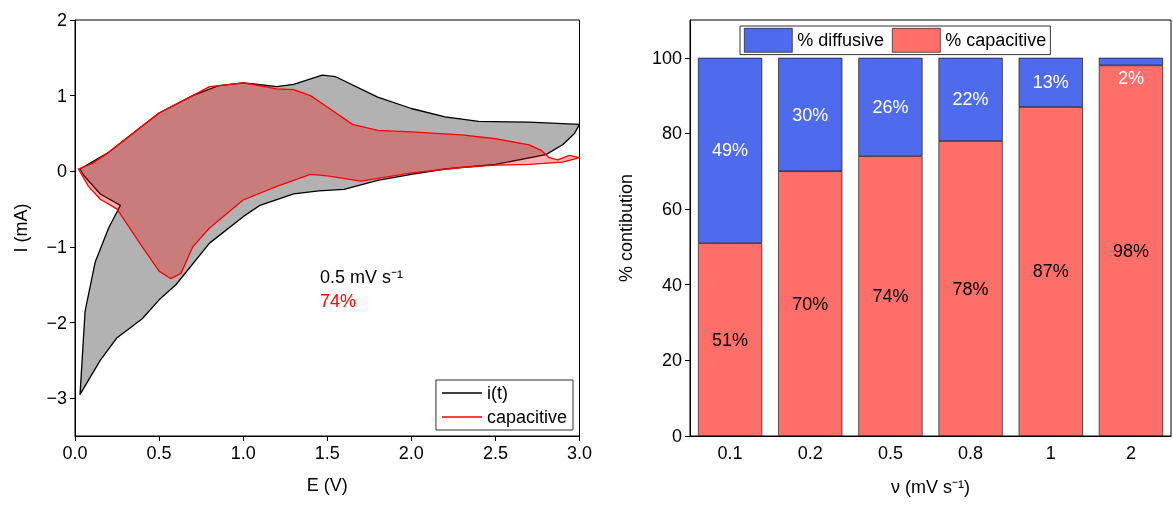  What do you see at coordinates (56, 246) in the screenshot?
I see `y-tick-label: −1` at bounding box center [56, 246].